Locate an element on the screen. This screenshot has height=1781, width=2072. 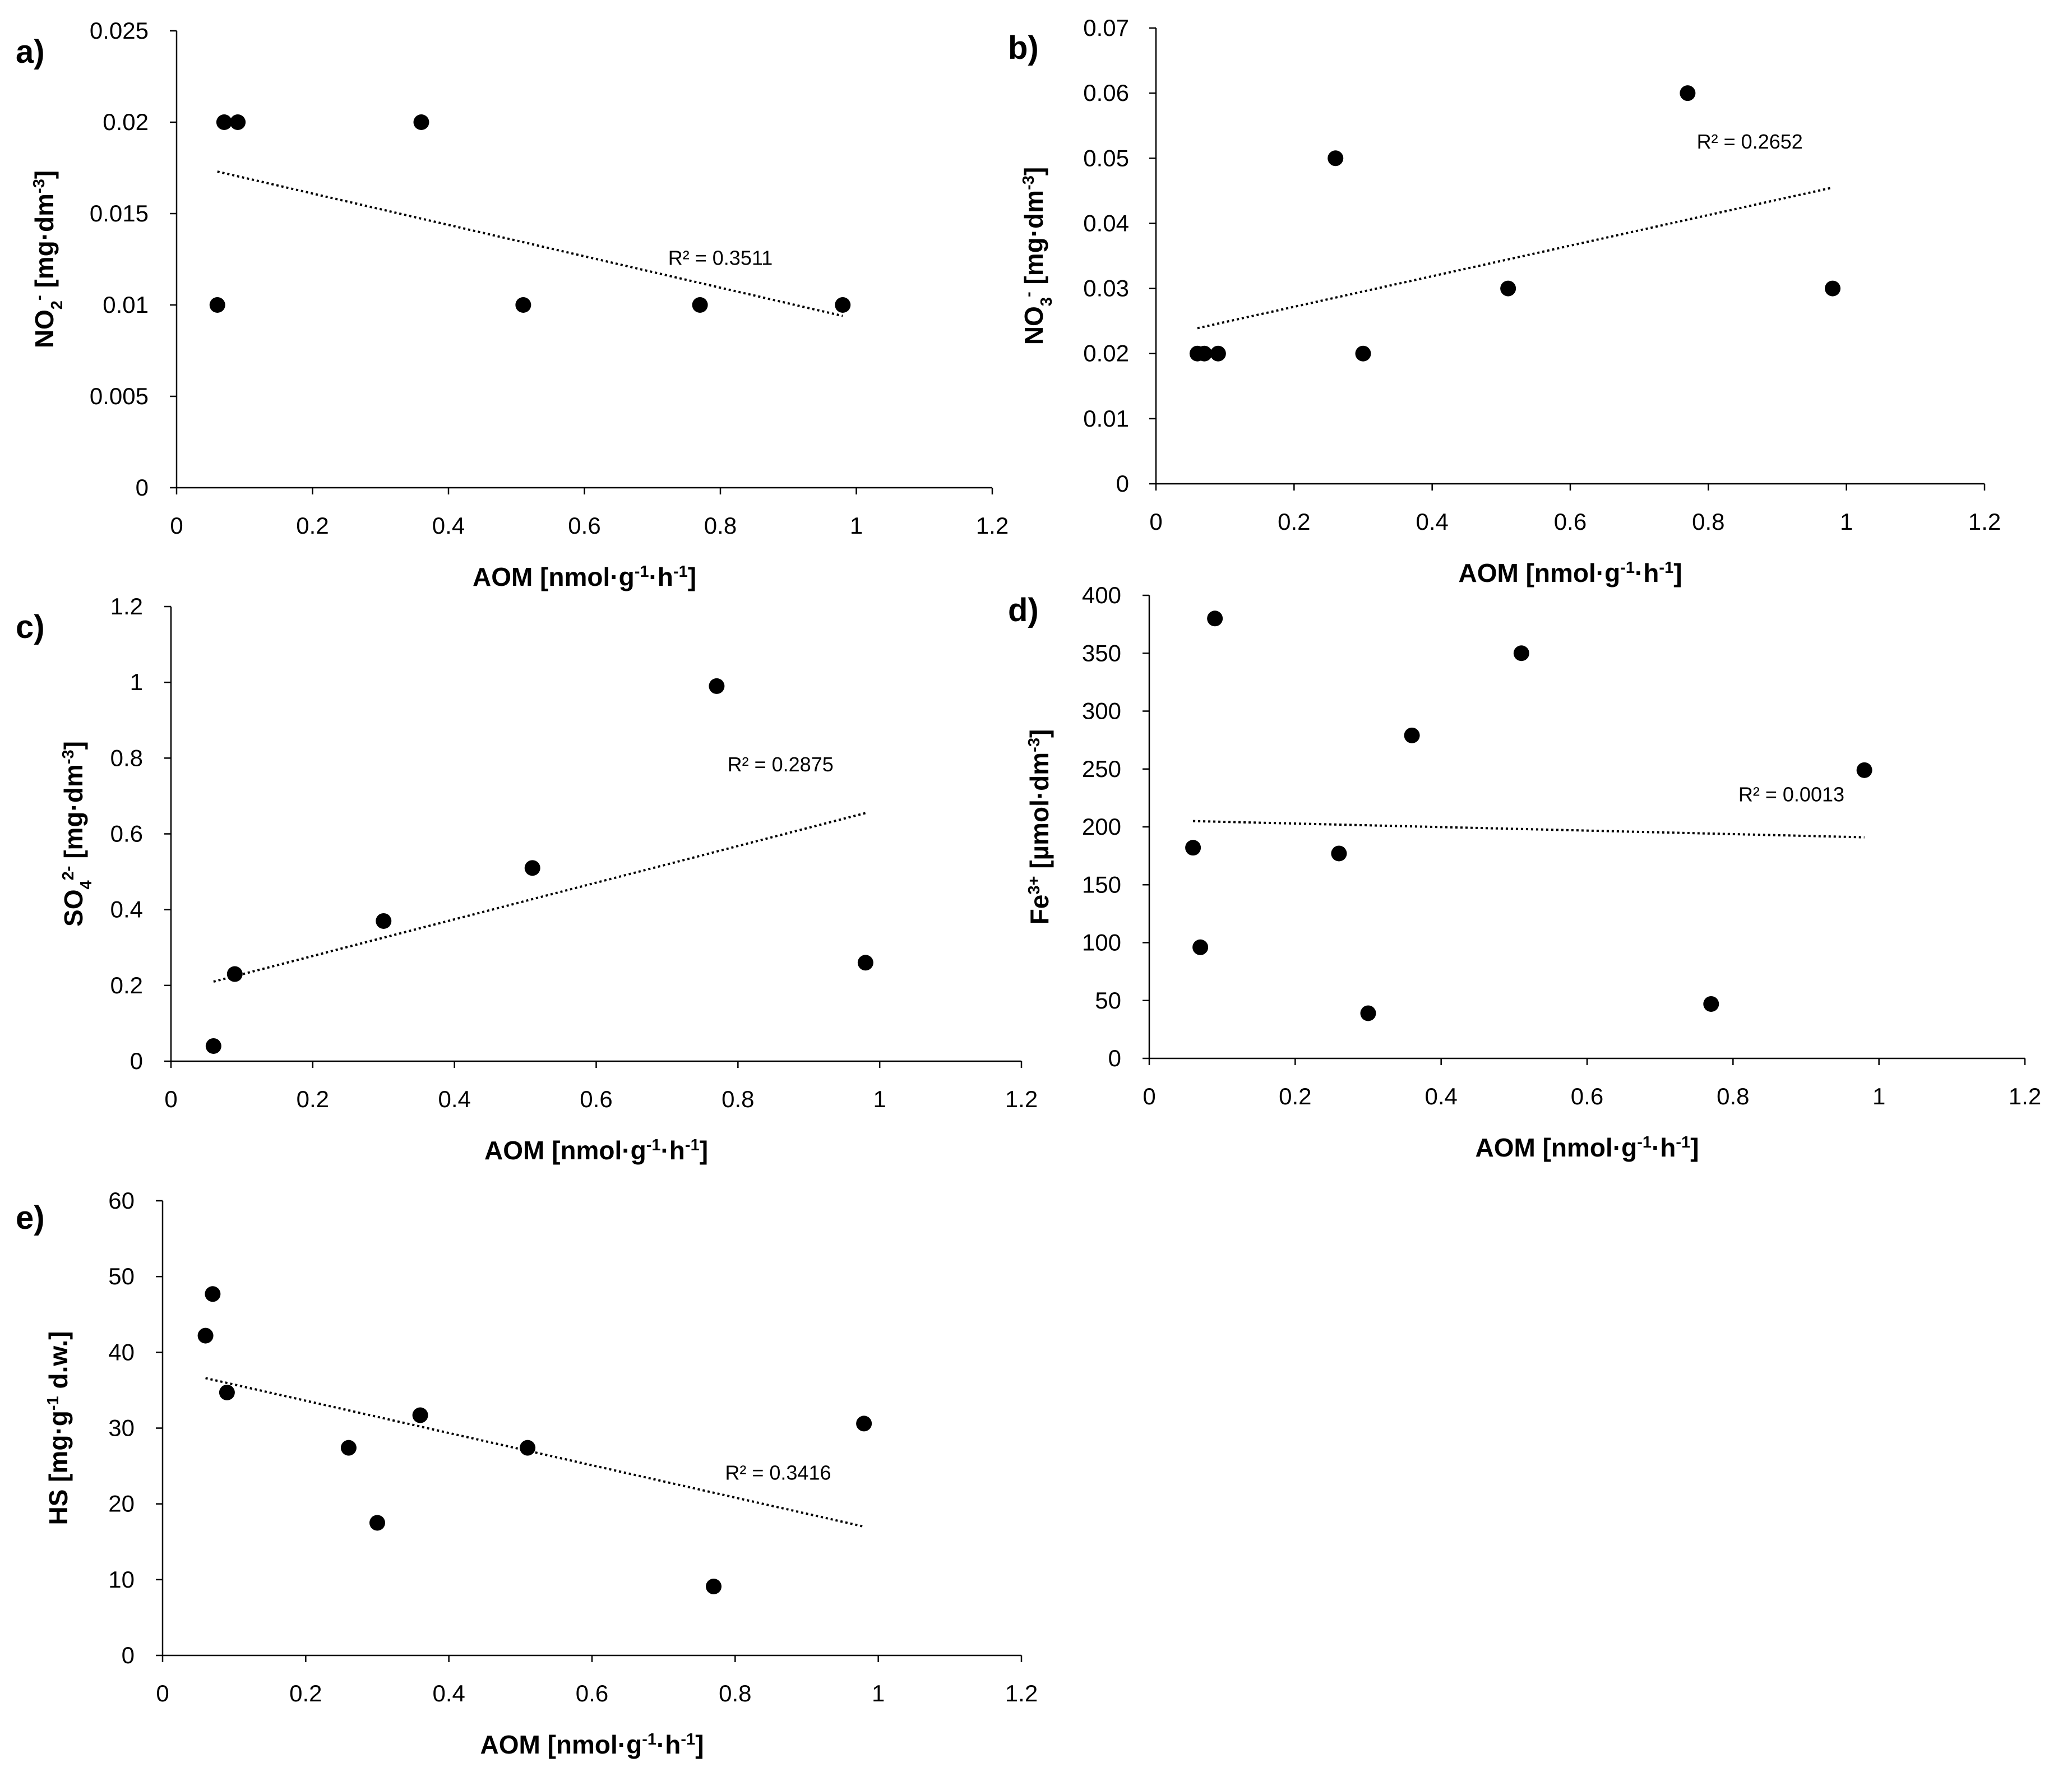
panel-label: b) is located at coordinates (1023, 48).